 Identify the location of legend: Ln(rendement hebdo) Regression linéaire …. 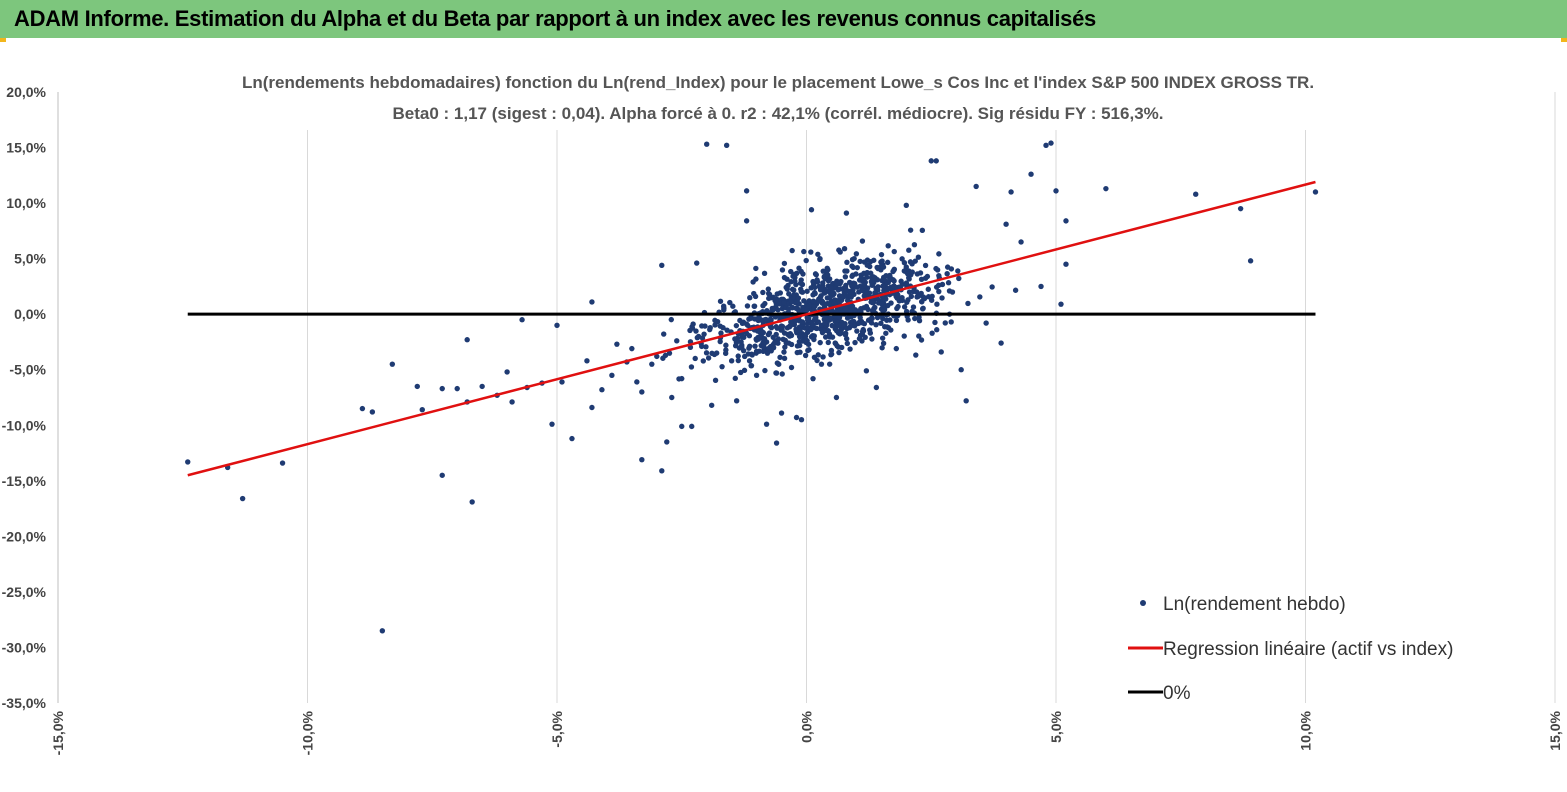
(1290, 649).